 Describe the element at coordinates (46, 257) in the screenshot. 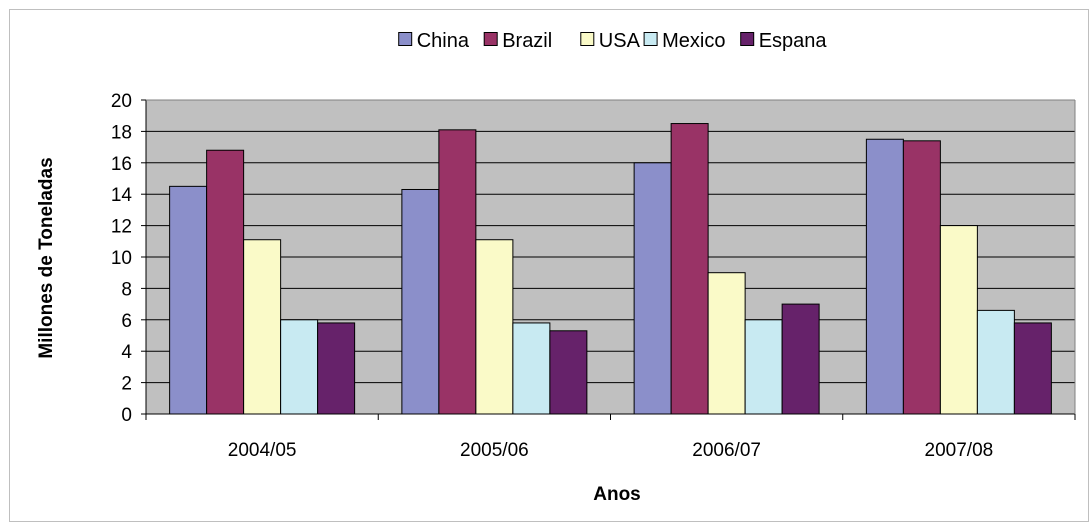

I see `y-axis-label: Millones de Toneladas` at that location.